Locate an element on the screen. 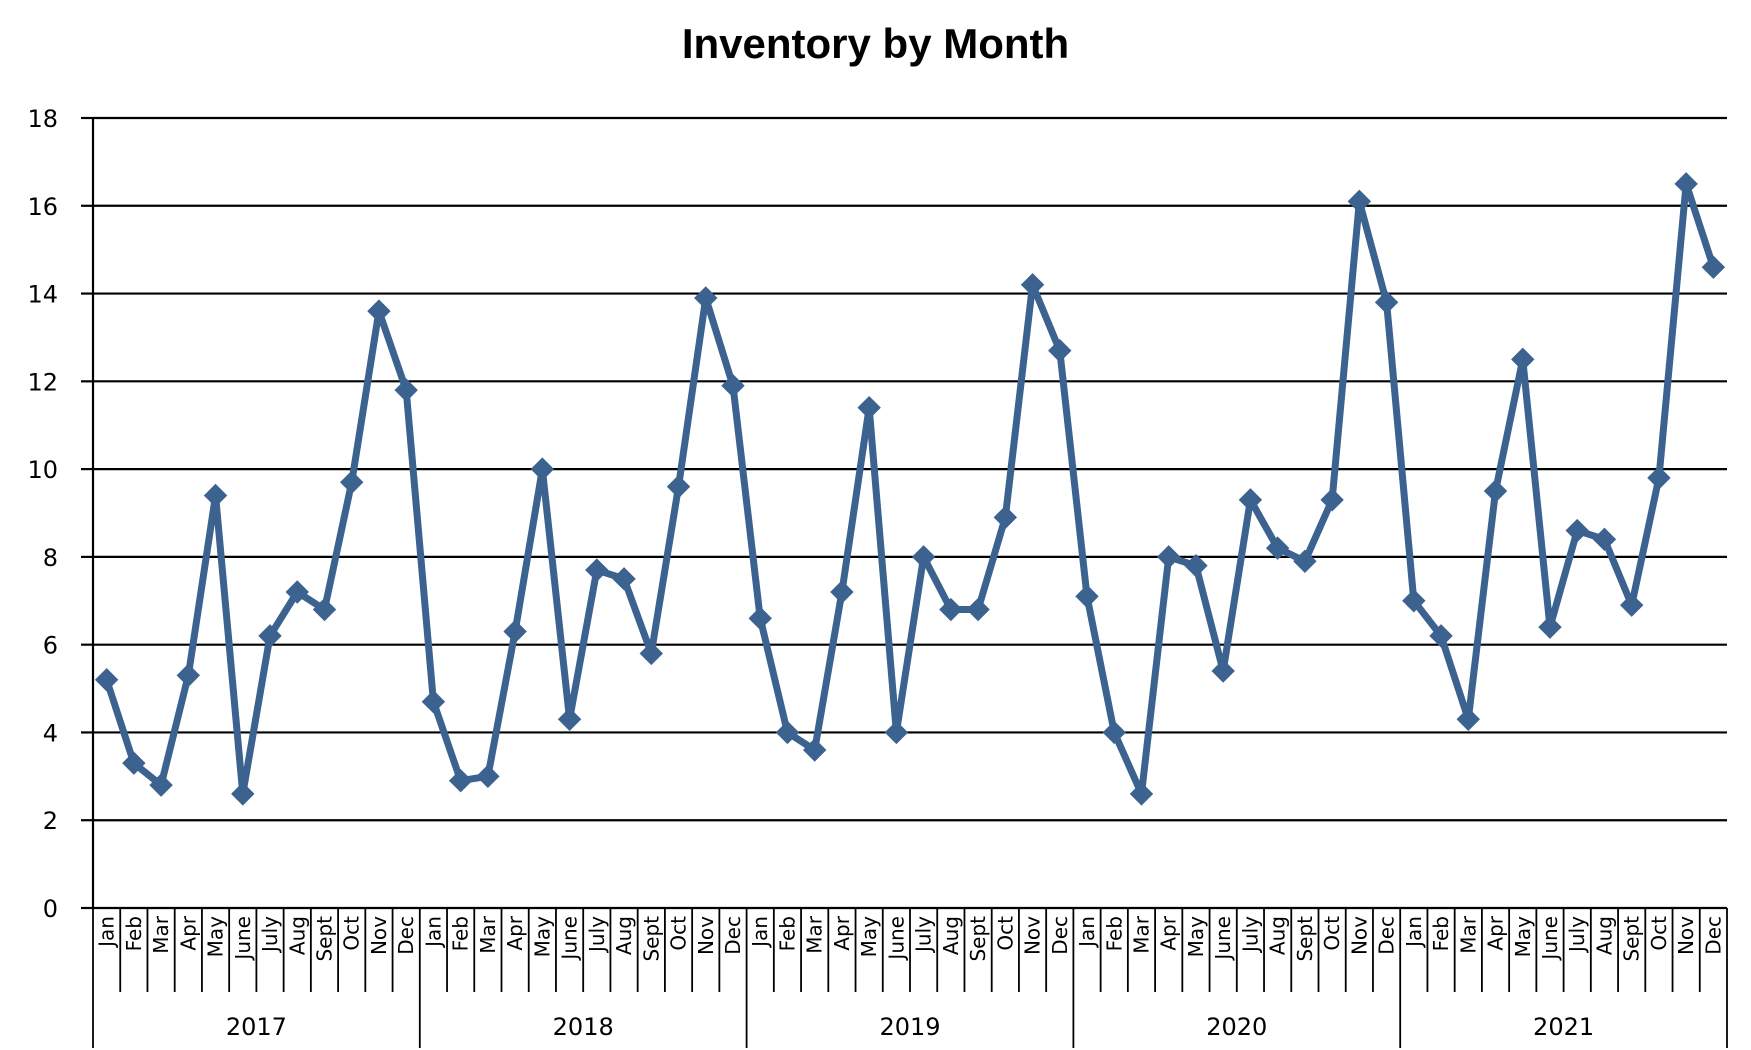  y-tick-label: 12 is located at coordinates (42, 382).